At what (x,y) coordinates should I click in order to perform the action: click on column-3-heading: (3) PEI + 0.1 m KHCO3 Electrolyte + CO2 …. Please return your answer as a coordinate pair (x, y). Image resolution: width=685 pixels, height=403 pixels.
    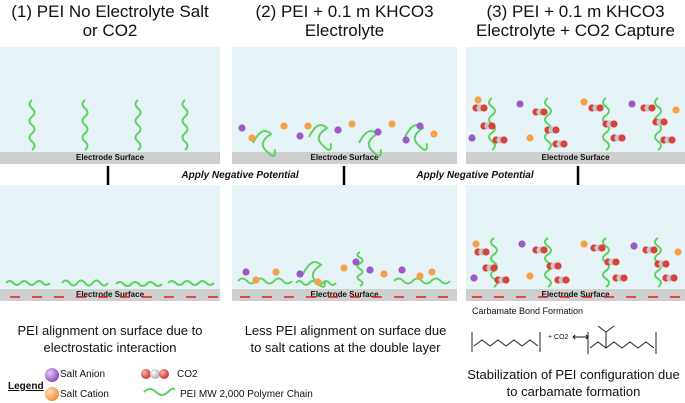
    Looking at the image, I should click on (575, 21).